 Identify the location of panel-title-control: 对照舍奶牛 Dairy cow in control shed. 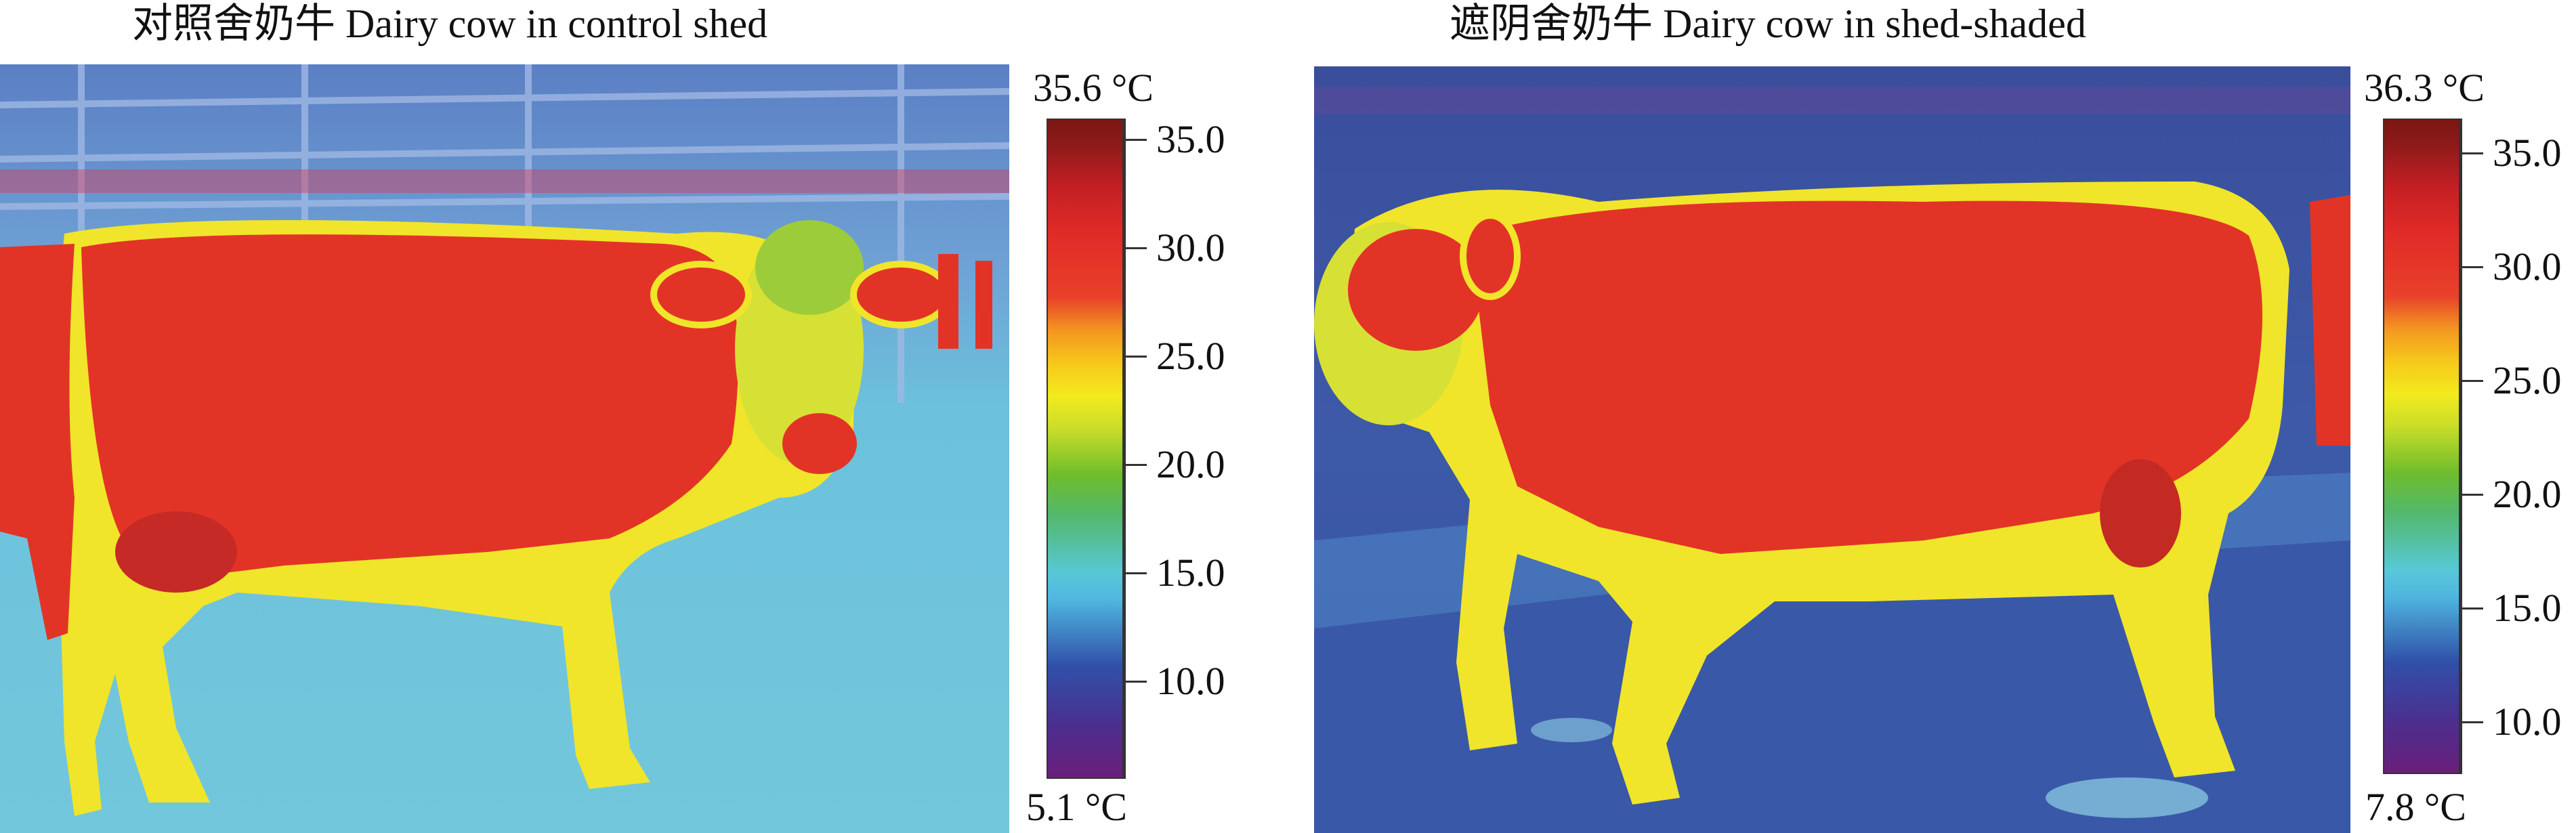
(450, 23).